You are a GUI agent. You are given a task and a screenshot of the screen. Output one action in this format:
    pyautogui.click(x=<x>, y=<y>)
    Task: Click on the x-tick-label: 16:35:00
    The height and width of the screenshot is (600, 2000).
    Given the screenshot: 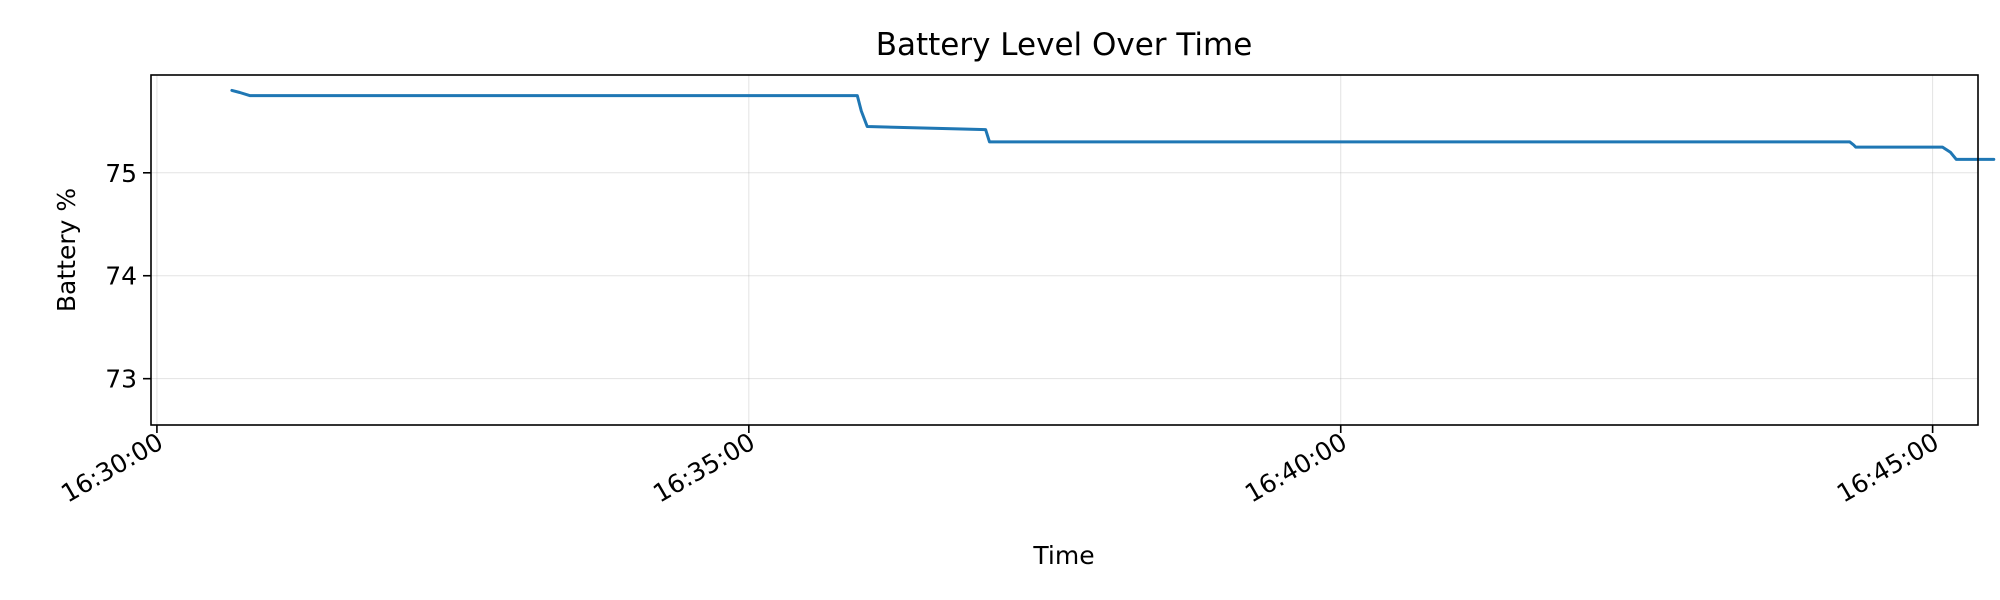 What is the action you would take?
    pyautogui.click(x=704, y=467)
    